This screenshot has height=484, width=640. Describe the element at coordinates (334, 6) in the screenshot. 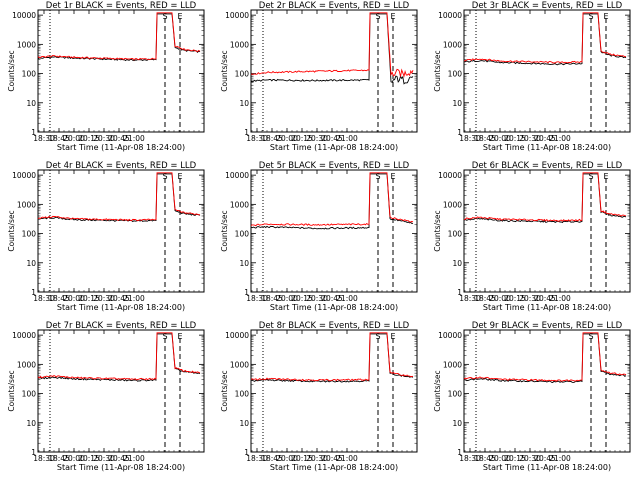

I see `plot-title: Det 2r BLACK = Events, RED = LLD` at that location.